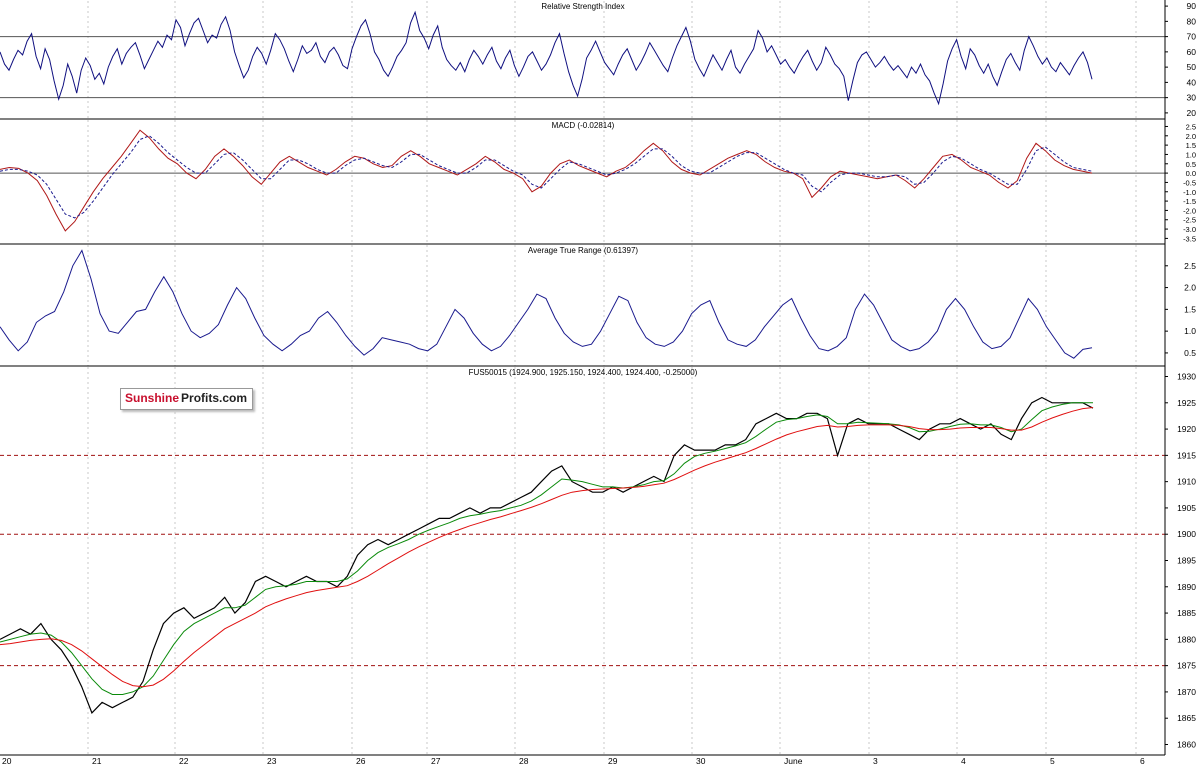 The width and height of the screenshot is (1200, 772). What do you see at coordinates (1189, 201) in the screenshot?
I see `ytick-label-1-8: -1.5` at bounding box center [1189, 201].